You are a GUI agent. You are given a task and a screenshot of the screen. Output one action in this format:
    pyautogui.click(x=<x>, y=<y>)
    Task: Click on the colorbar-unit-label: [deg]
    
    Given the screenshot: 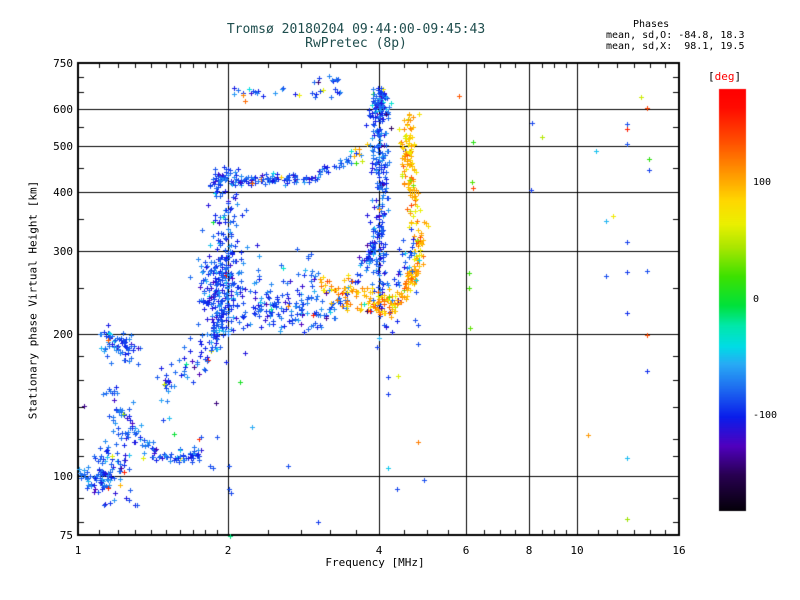 What is the action you would take?
    pyautogui.click(x=725, y=76)
    